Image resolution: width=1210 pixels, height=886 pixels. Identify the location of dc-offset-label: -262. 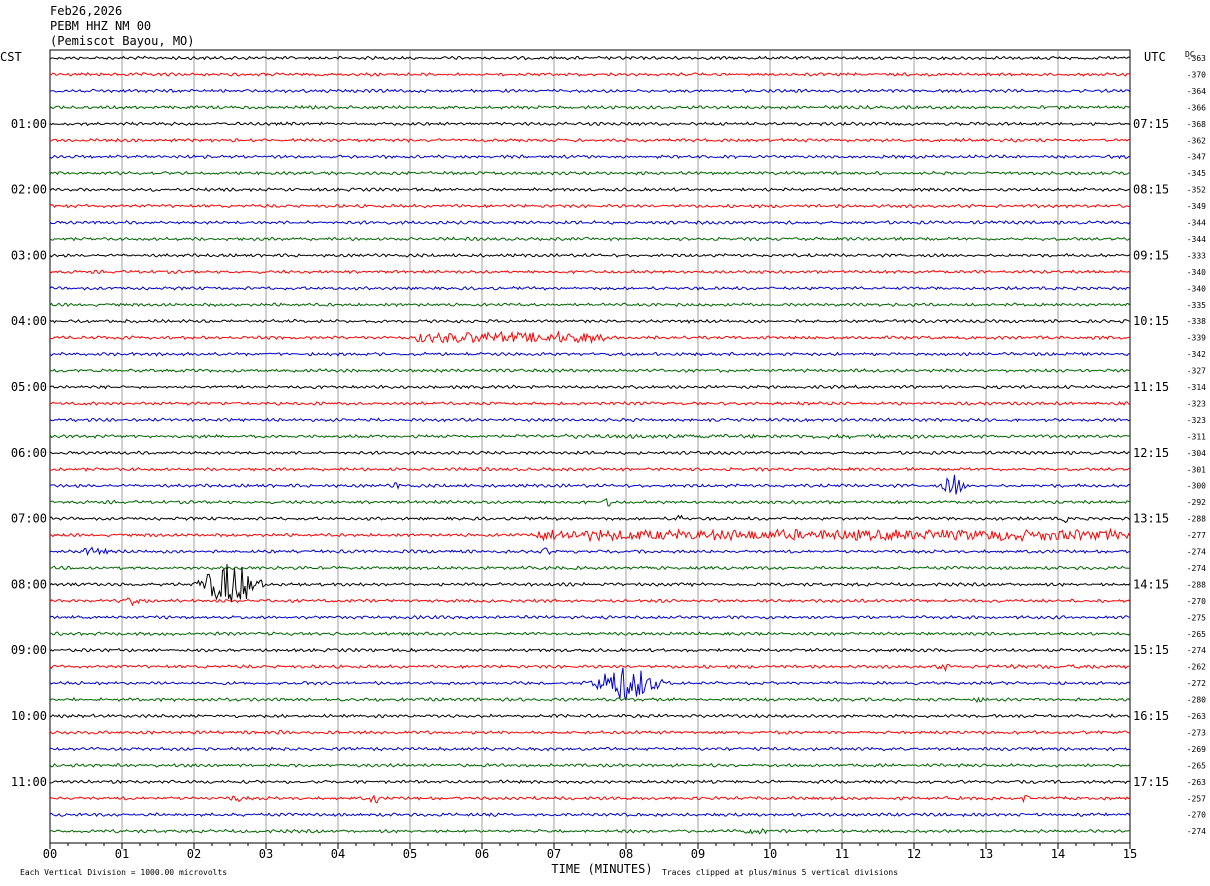
(1196, 667).